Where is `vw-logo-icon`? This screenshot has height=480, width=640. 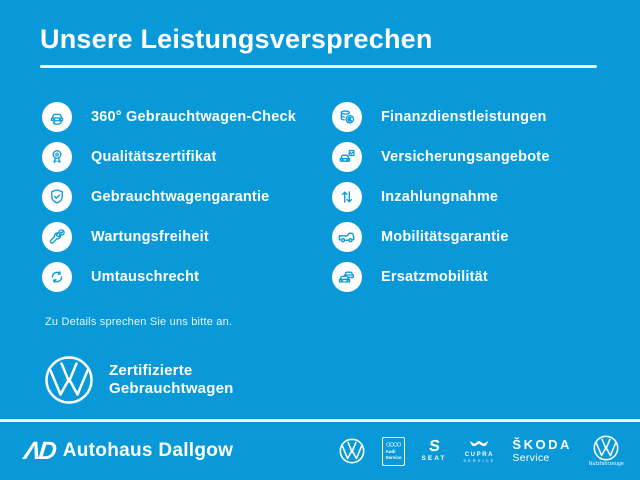
vw-logo-icon is located at coordinates (69, 380).